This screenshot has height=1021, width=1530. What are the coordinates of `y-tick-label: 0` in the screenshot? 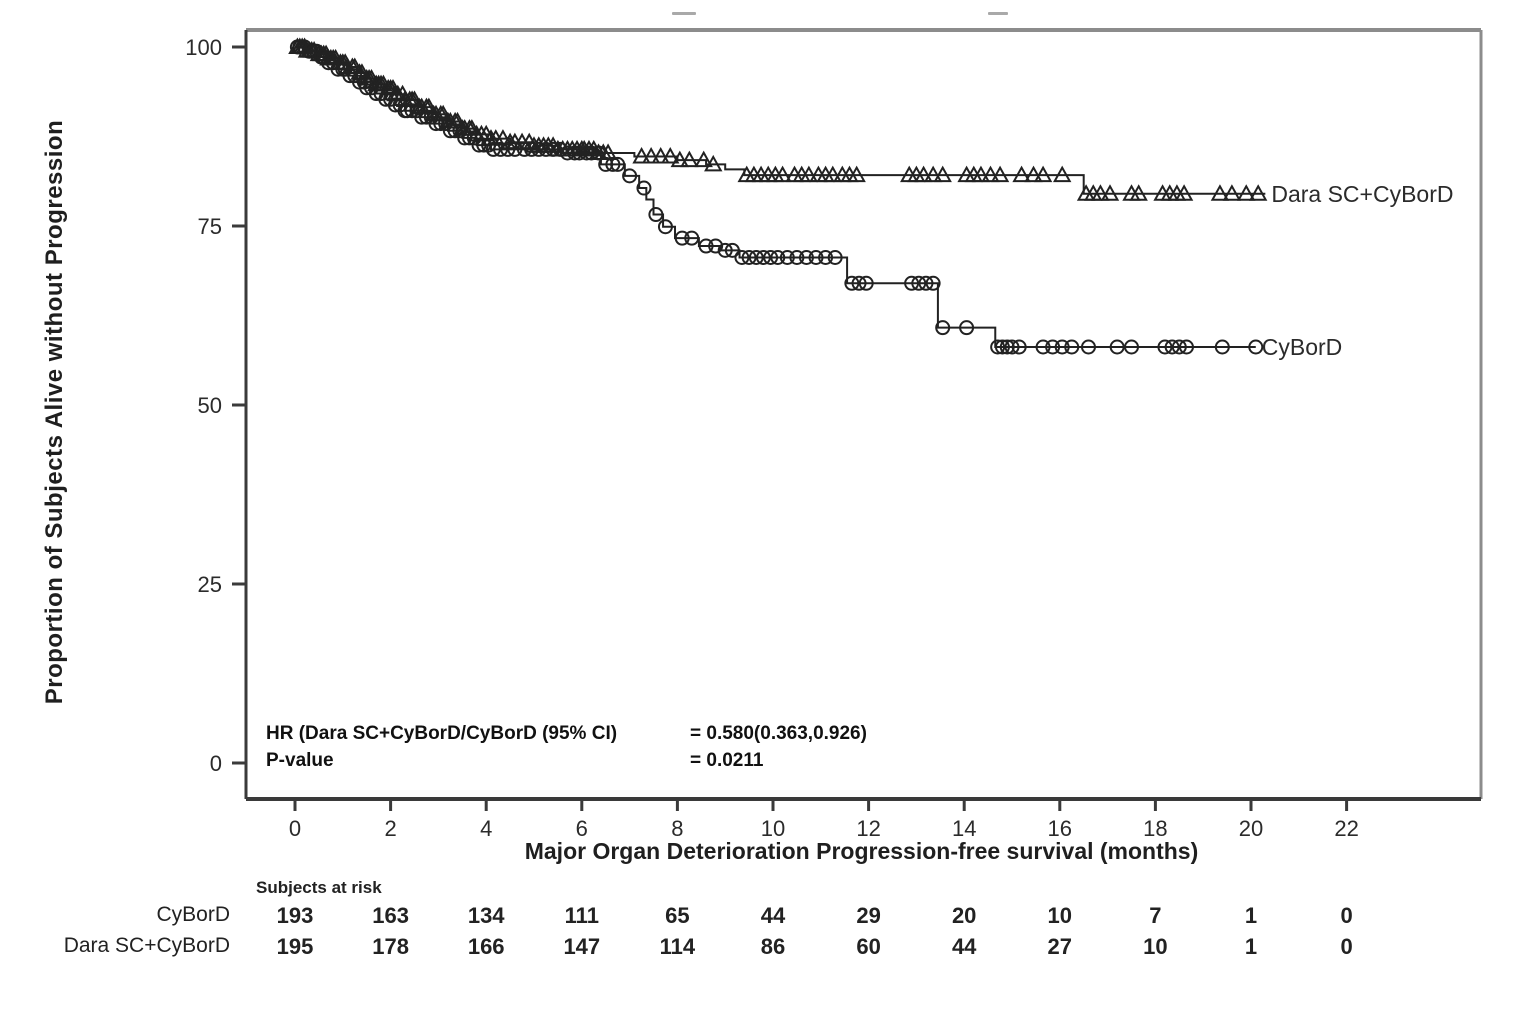 It's located at (216, 763).